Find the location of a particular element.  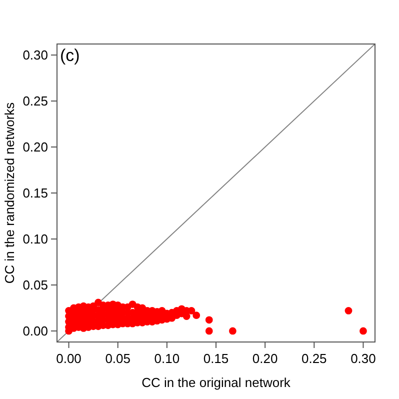

y-tick-label: 0.20 is located at coordinates (35, 147).